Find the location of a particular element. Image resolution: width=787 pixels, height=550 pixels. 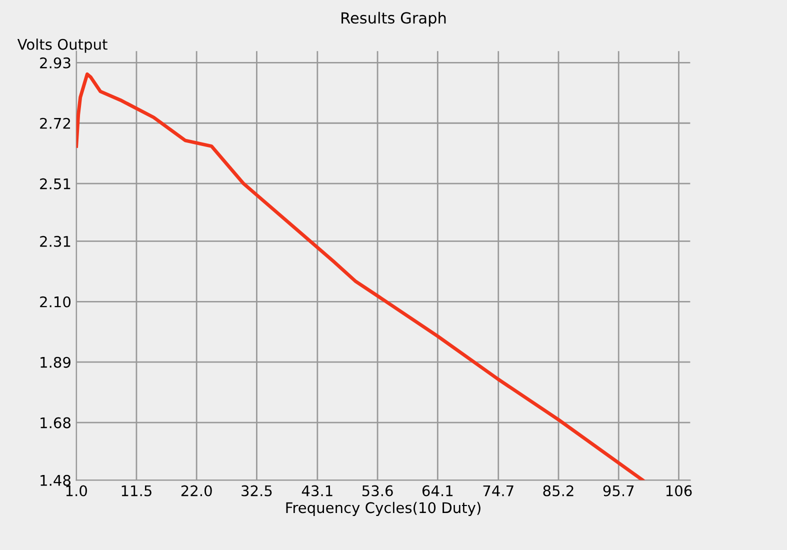

x-tick-label: 1.0 is located at coordinates (76, 490).